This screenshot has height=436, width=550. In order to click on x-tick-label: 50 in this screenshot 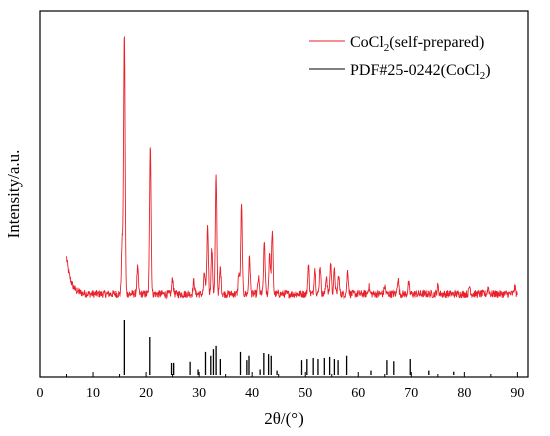, I will do `click(305, 393)`.